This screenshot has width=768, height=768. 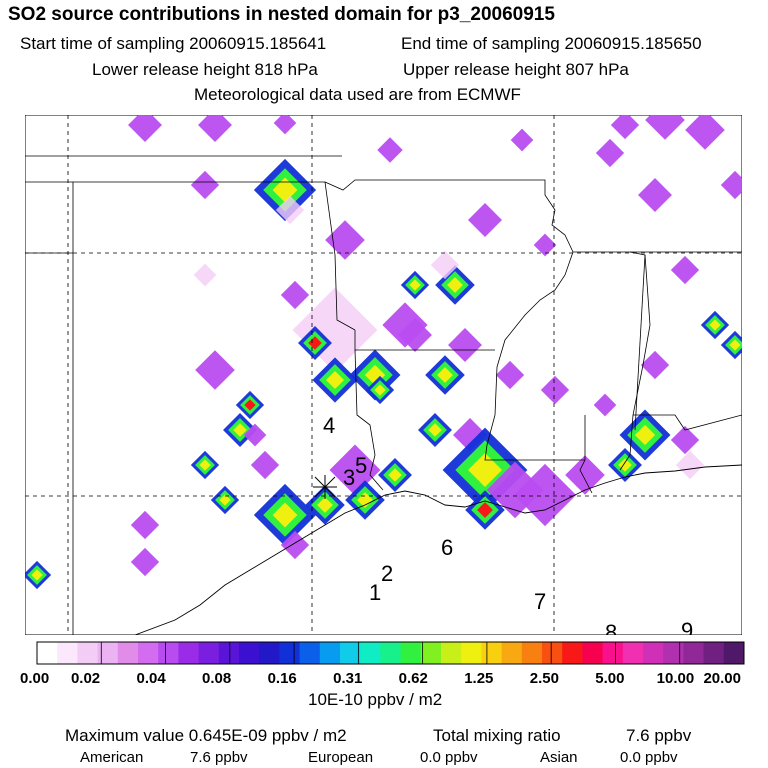 What do you see at coordinates (544, 678) in the screenshot?
I see `colorbar-tick-label: 2.50` at bounding box center [544, 678].